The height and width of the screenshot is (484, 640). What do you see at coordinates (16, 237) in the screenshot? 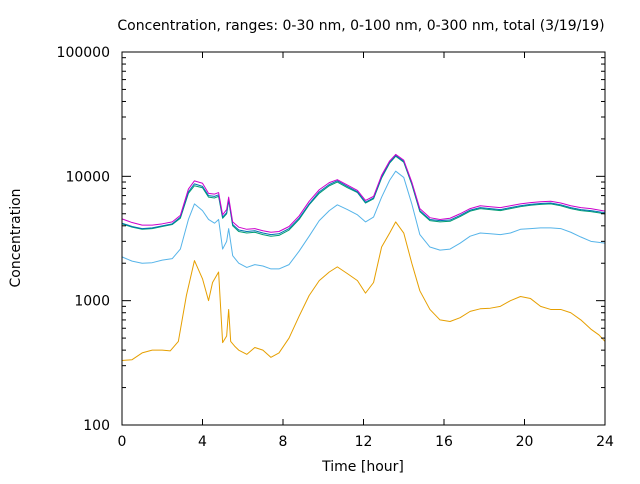
I see `y-axis-label: Concentration` at bounding box center [16, 237].